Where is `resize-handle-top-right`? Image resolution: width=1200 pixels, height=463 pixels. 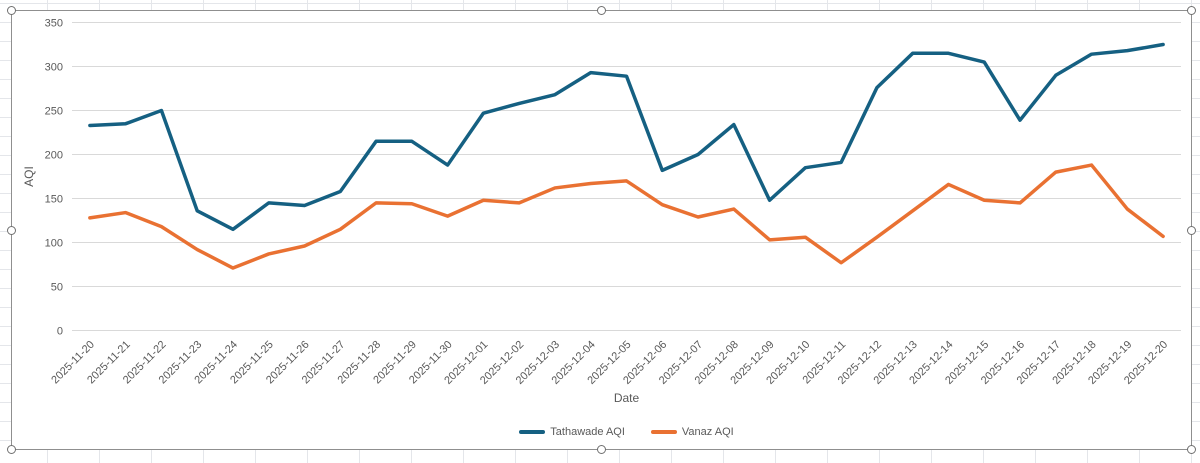 resize-handle-top-right is located at coordinates (1191, 10).